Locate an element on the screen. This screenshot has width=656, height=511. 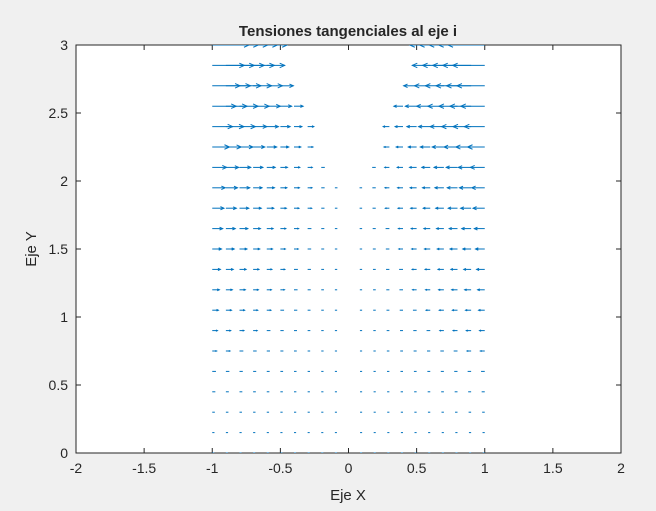
y-tick-label: 1.5 is located at coordinates (59, 249).